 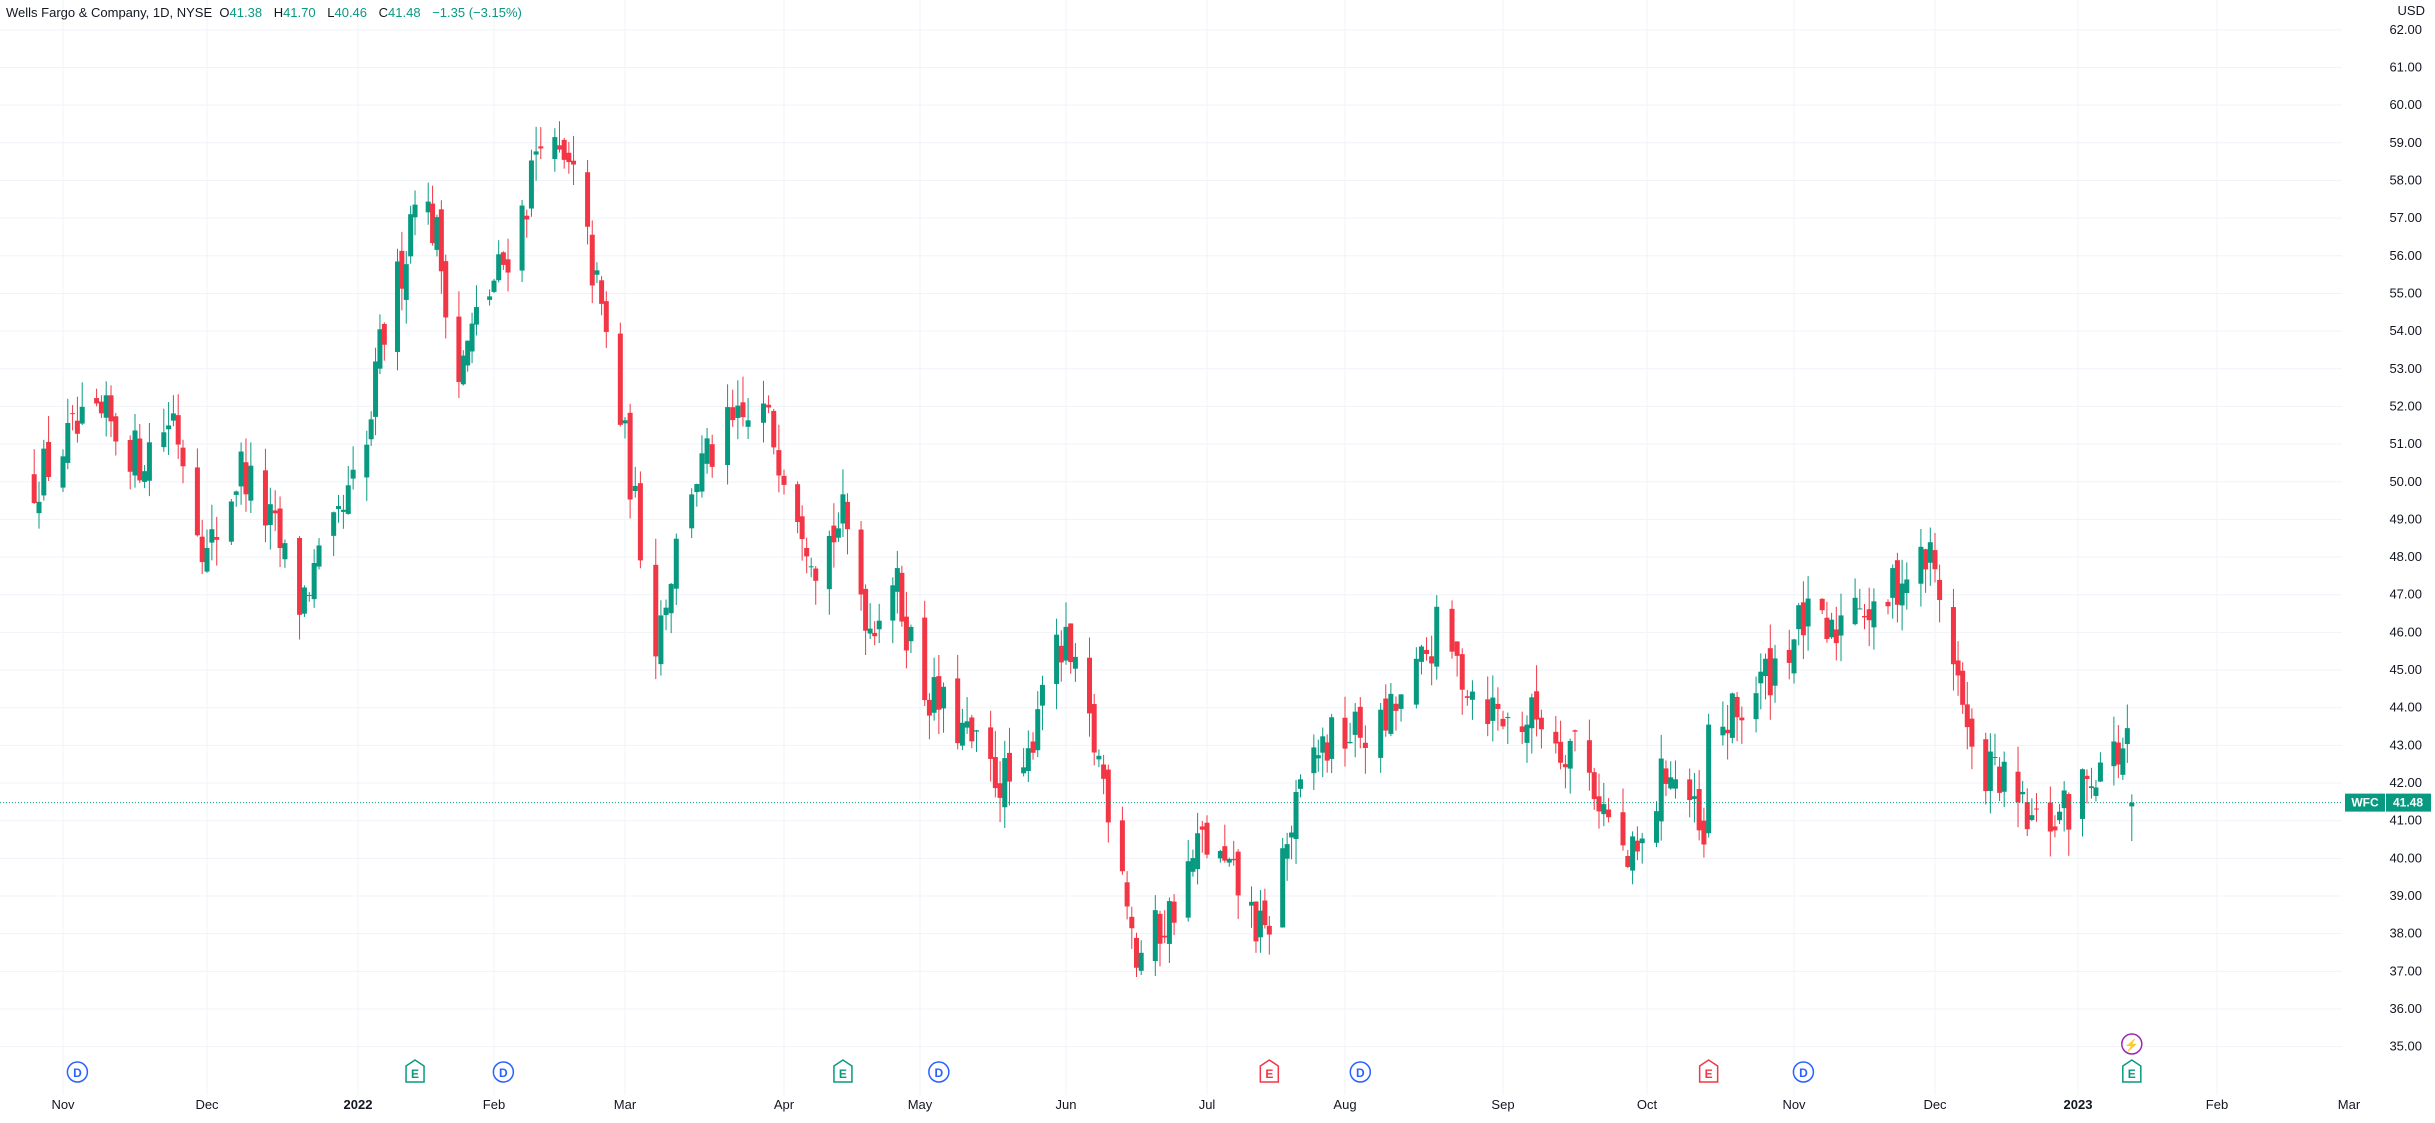 What do you see at coordinates (2405, 1046) in the screenshot?
I see `y-tick-label: 35.00` at bounding box center [2405, 1046].